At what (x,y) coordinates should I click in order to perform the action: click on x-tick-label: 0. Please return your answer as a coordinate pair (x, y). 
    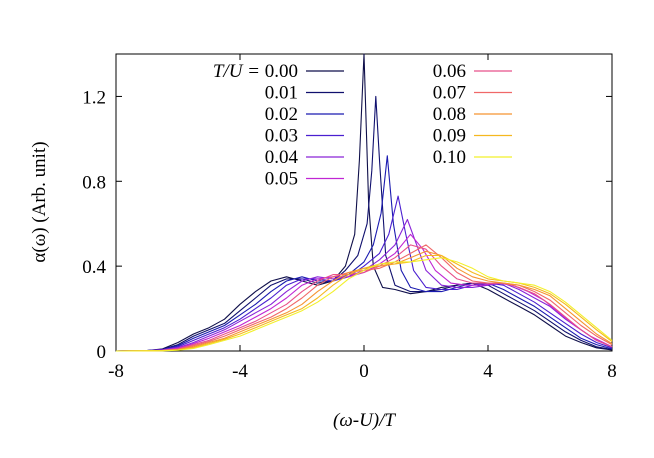
    Looking at the image, I should click on (364, 371).